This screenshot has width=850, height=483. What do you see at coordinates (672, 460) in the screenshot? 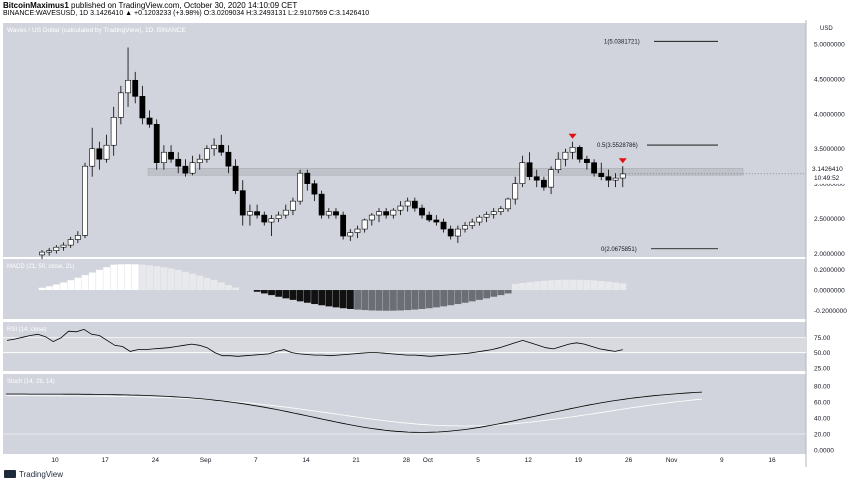
I see `x-tick-label: Nov` at bounding box center [672, 460].